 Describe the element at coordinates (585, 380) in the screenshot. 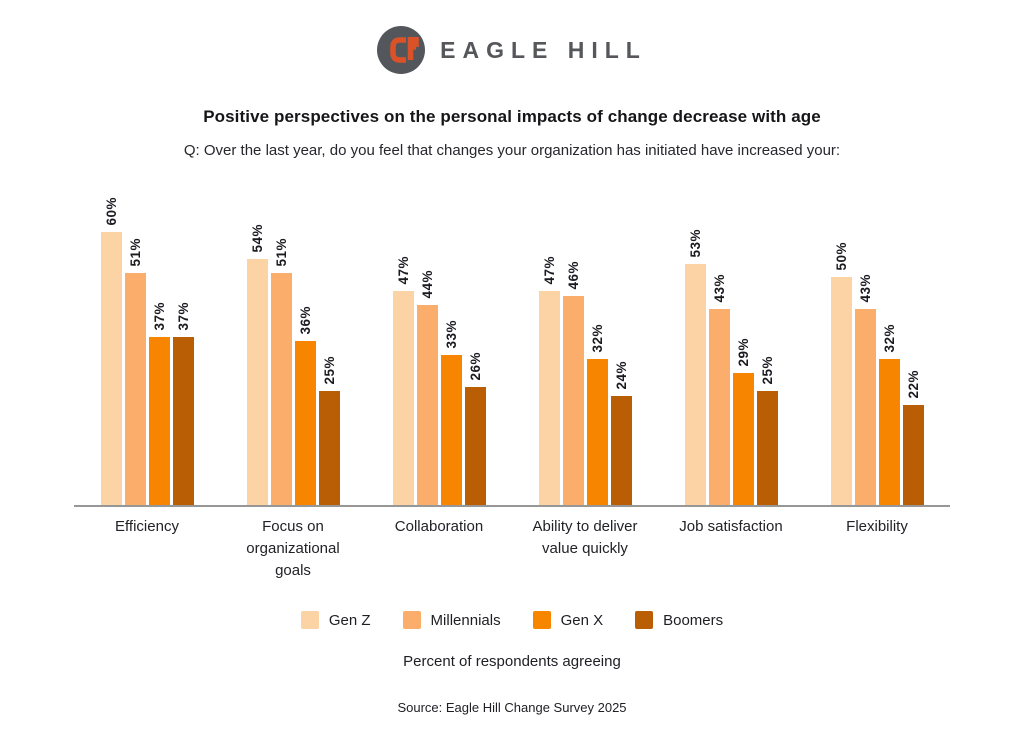

I see `bar-group-ability-to-deliver: 47% 46% 32% 24%` at that location.